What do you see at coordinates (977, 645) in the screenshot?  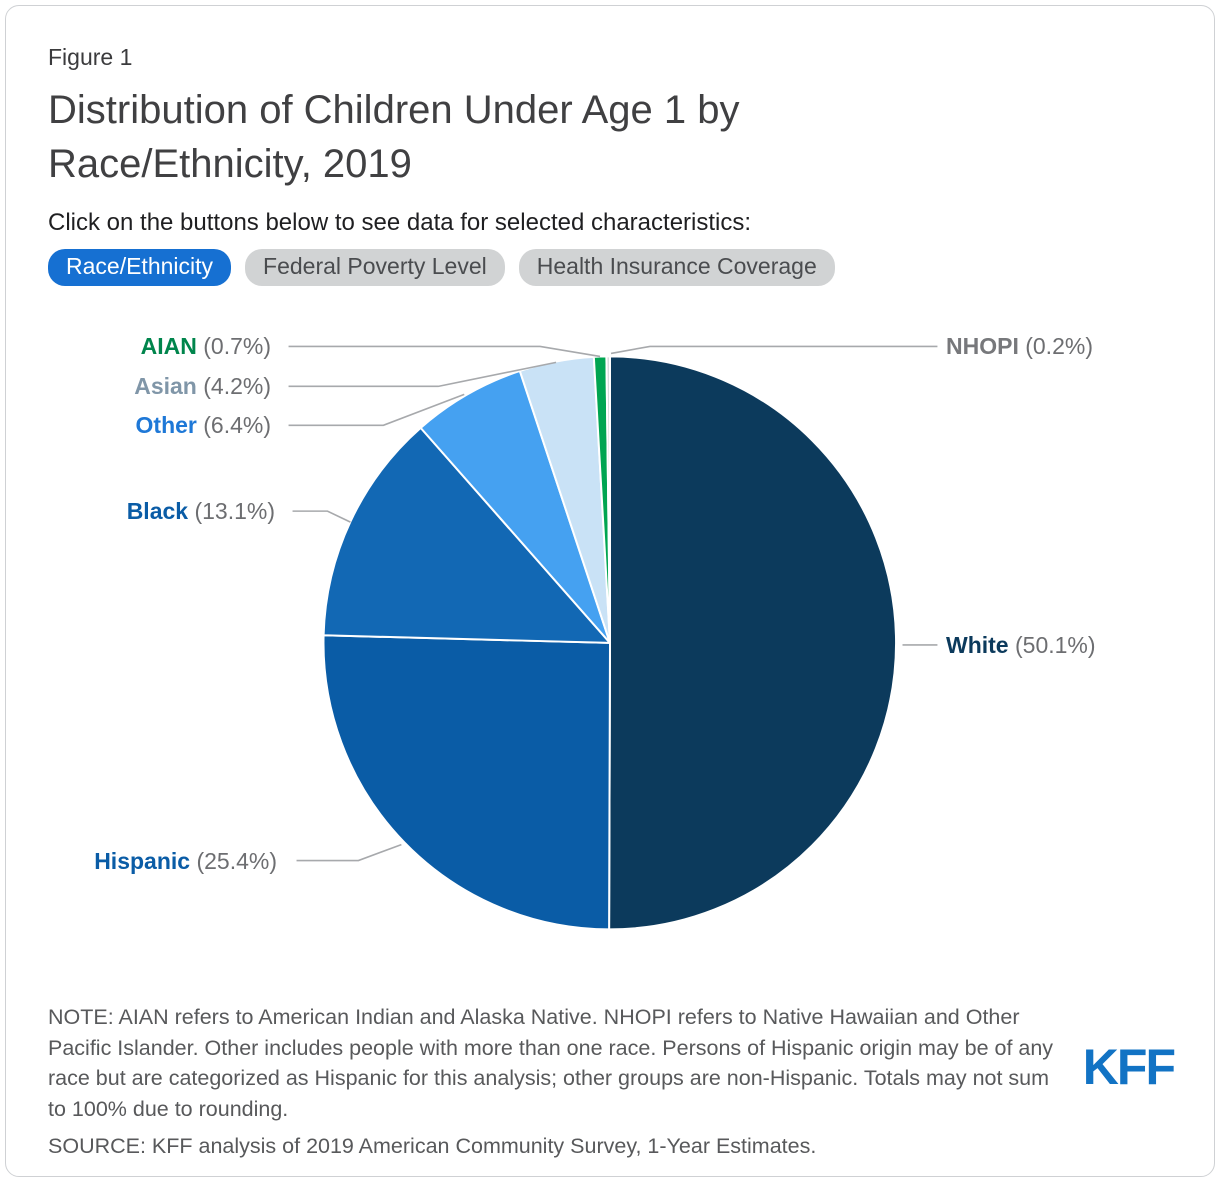 I see `slice-label-name: White` at bounding box center [977, 645].